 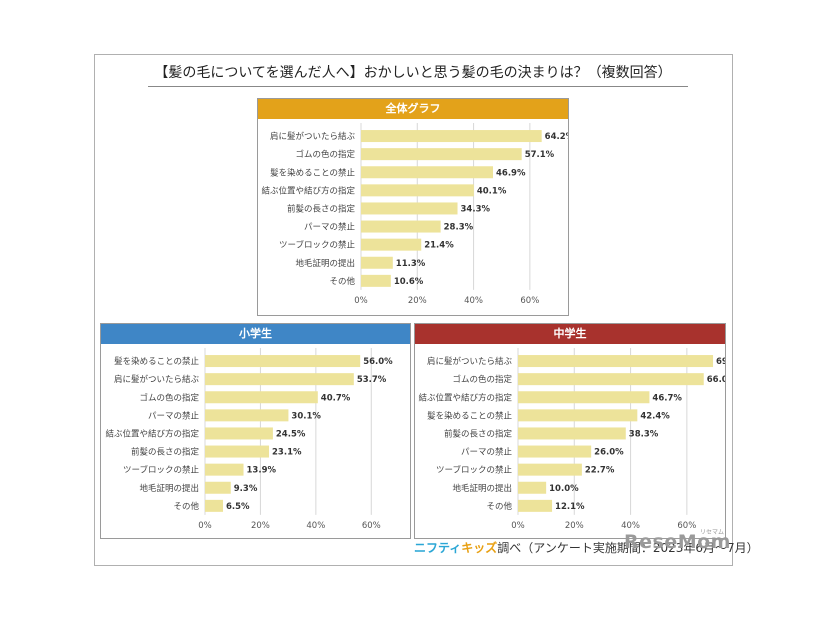 What do you see at coordinates (720, 362) in the screenshot?
I see `value-label: 69.3%` at bounding box center [720, 362].